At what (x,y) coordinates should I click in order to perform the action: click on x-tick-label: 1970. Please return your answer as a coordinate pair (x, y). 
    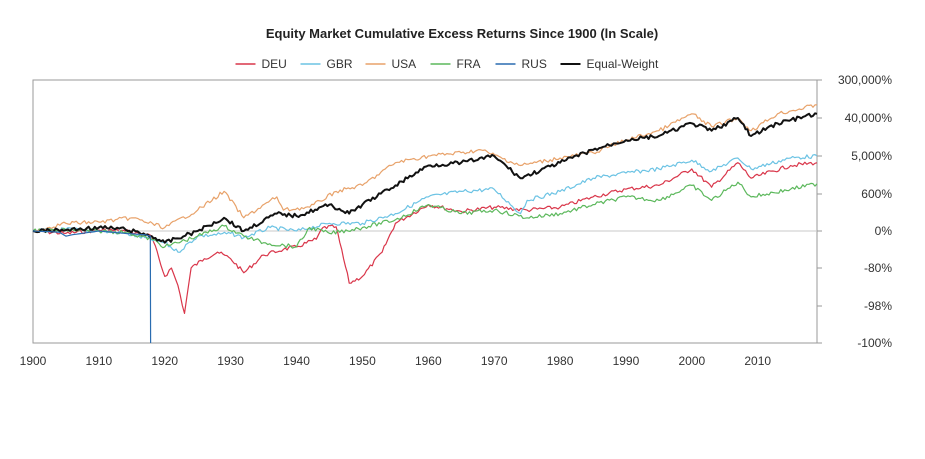
    Looking at the image, I should click on (494, 361).